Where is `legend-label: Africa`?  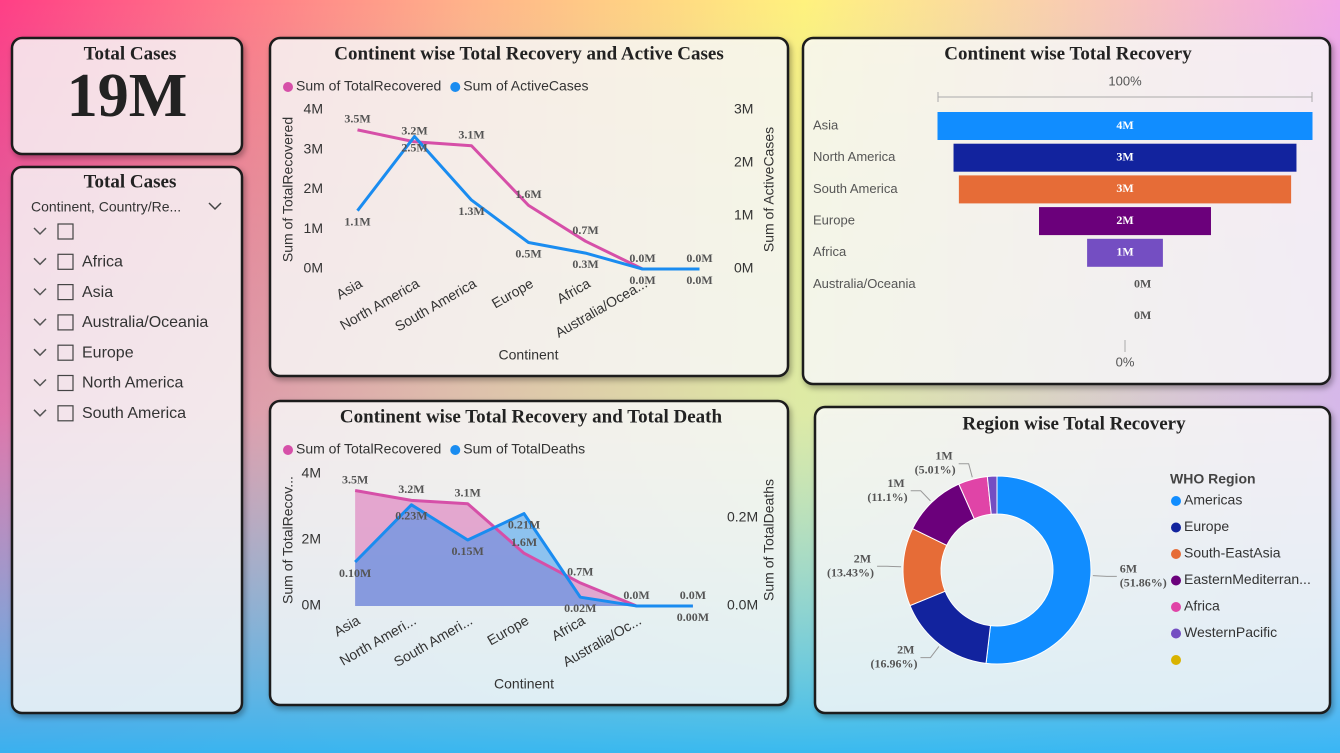 legend-label: Africa is located at coordinates (1202, 606).